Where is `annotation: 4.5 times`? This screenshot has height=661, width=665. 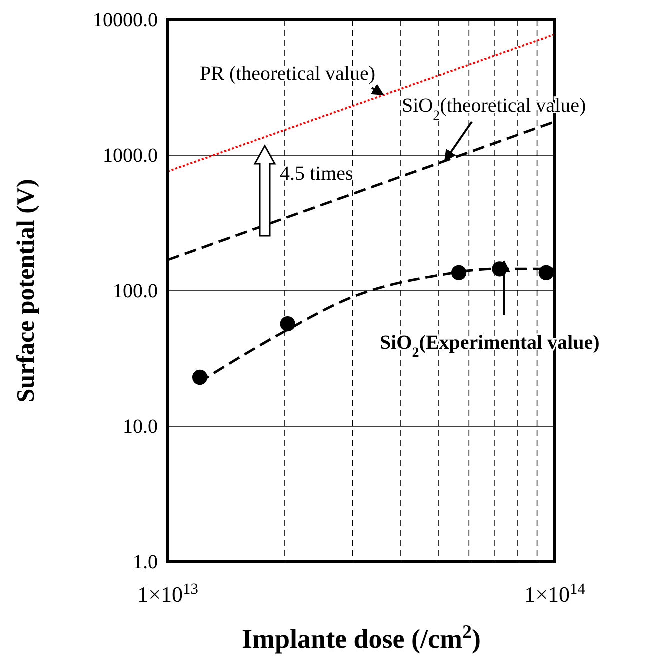
annotation: 4.5 times is located at coordinates (317, 174).